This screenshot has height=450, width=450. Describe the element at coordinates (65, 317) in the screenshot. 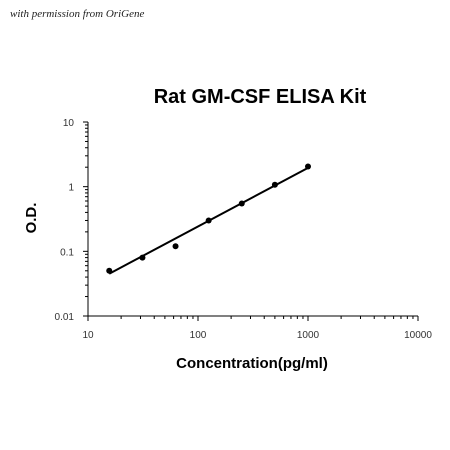

I see `y-tick-label: 0.01` at that location.